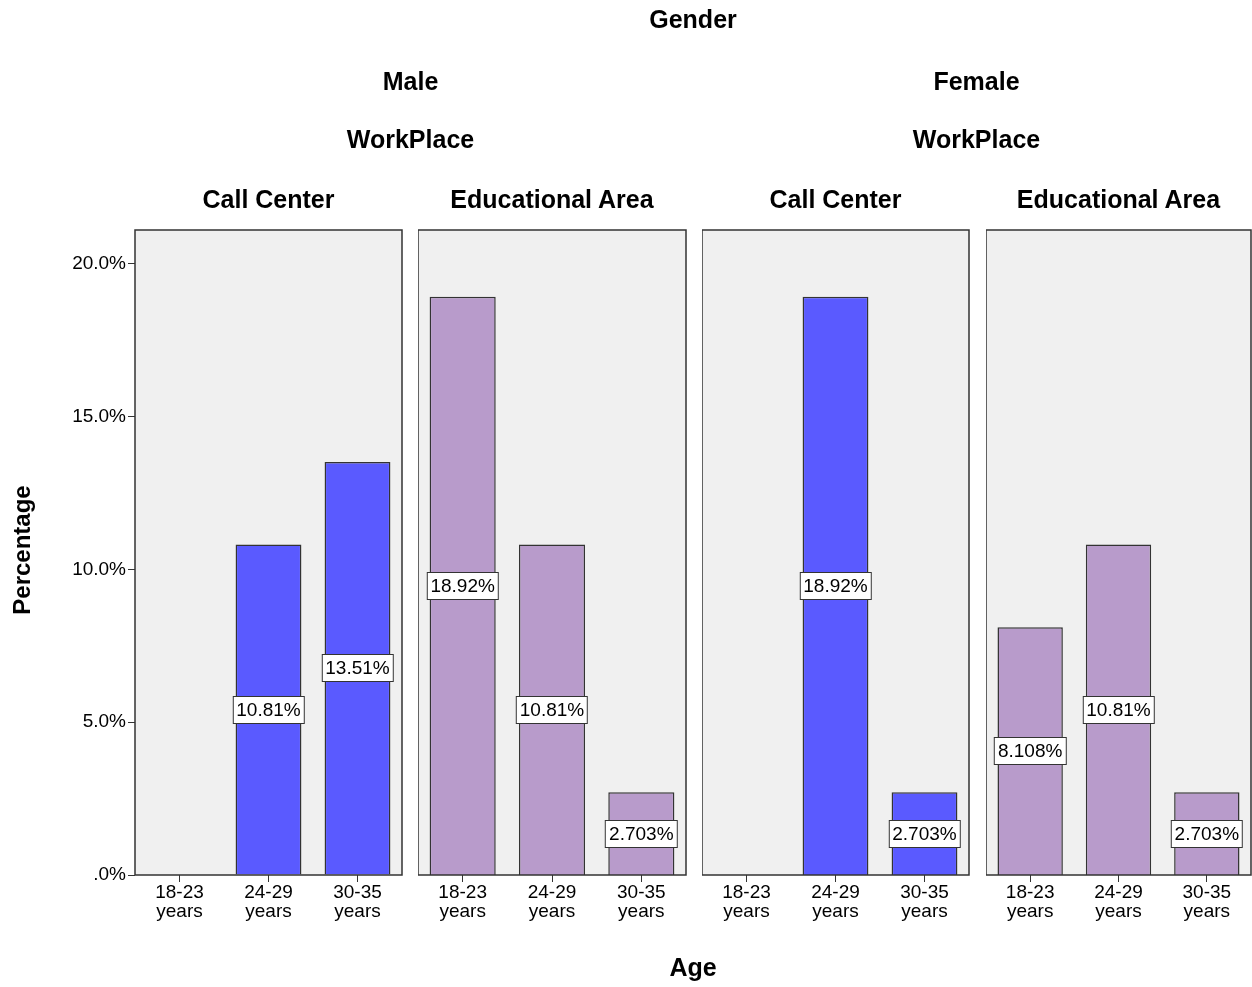 This screenshot has width=1252, height=987. I want to click on y-tick-label: 10.0%, so click(99, 568).